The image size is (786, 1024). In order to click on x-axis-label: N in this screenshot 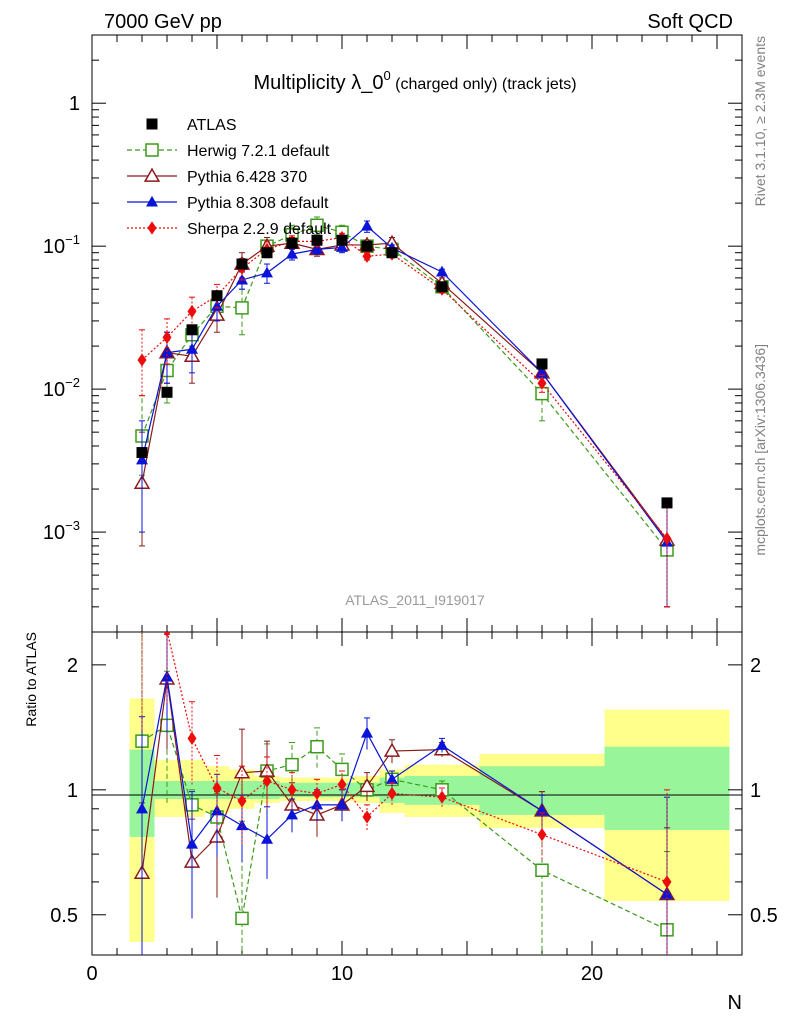, I will do `click(735, 1003)`.